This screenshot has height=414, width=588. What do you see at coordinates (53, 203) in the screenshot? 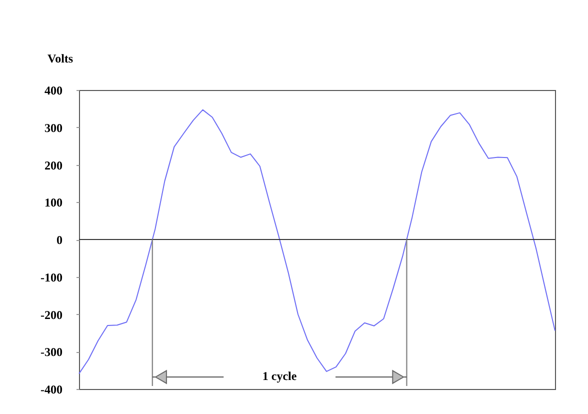
I see `y-tick-label: 100` at bounding box center [53, 203].